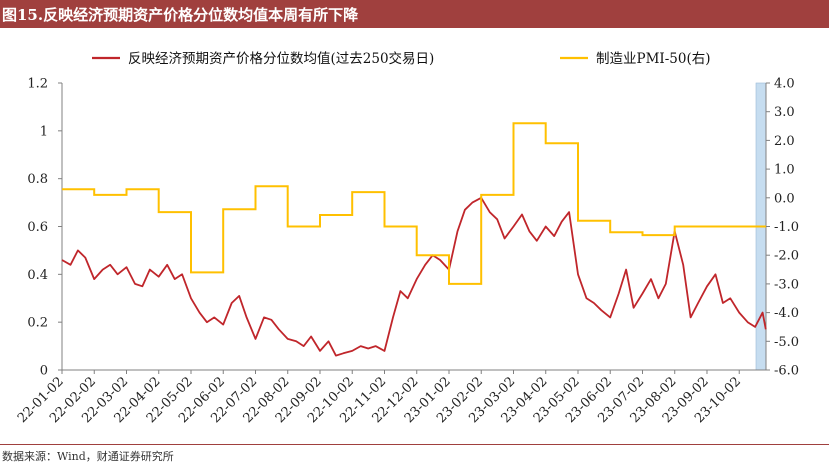 The image size is (829, 465). What do you see at coordinates (281, 58) in the screenshot?
I see `legend-label: 反映经济预期资产价格分位数均值(过去250交易日)` at bounding box center [281, 58].